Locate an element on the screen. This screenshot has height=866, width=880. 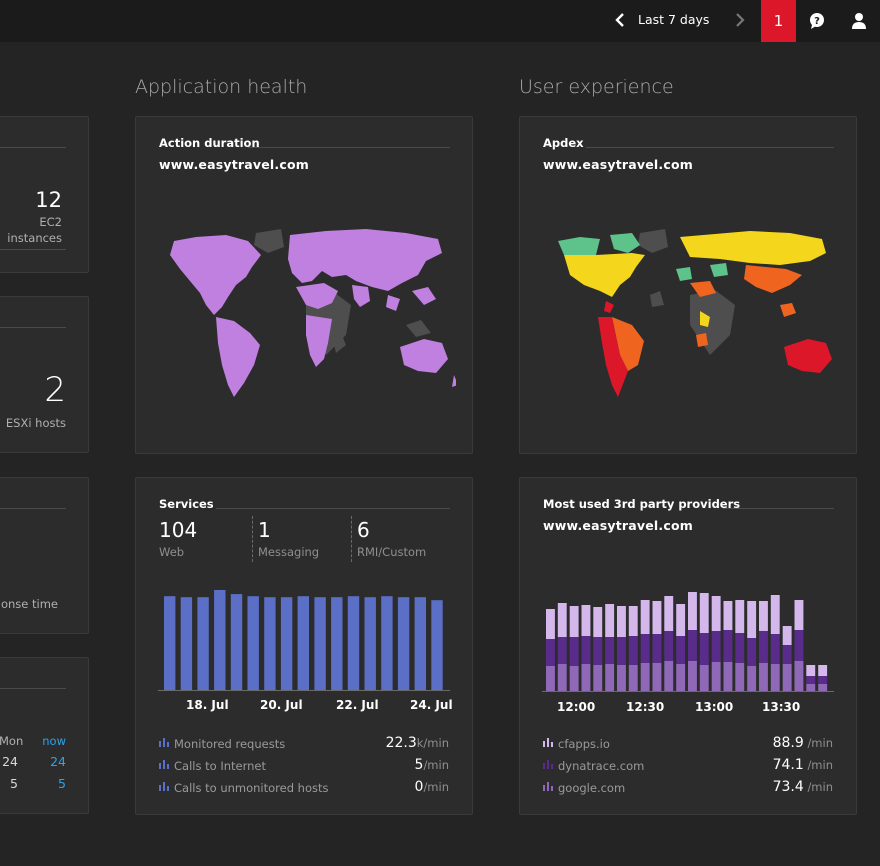
metric-calls-to-internet: Calls to Internet 5/min is located at coordinates (304, 766).